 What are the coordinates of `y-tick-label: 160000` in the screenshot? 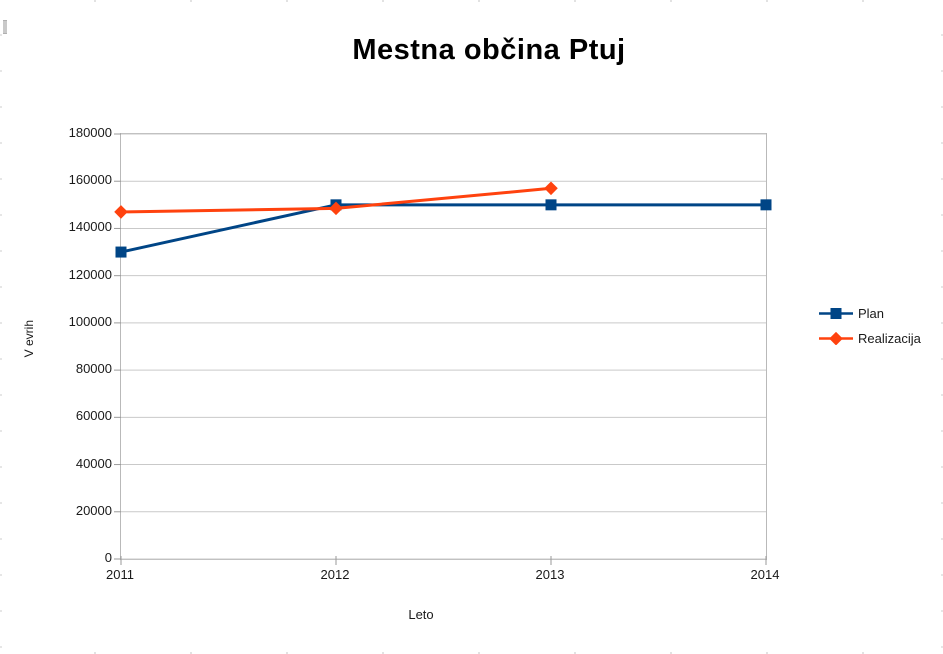 It's located at (90, 180).